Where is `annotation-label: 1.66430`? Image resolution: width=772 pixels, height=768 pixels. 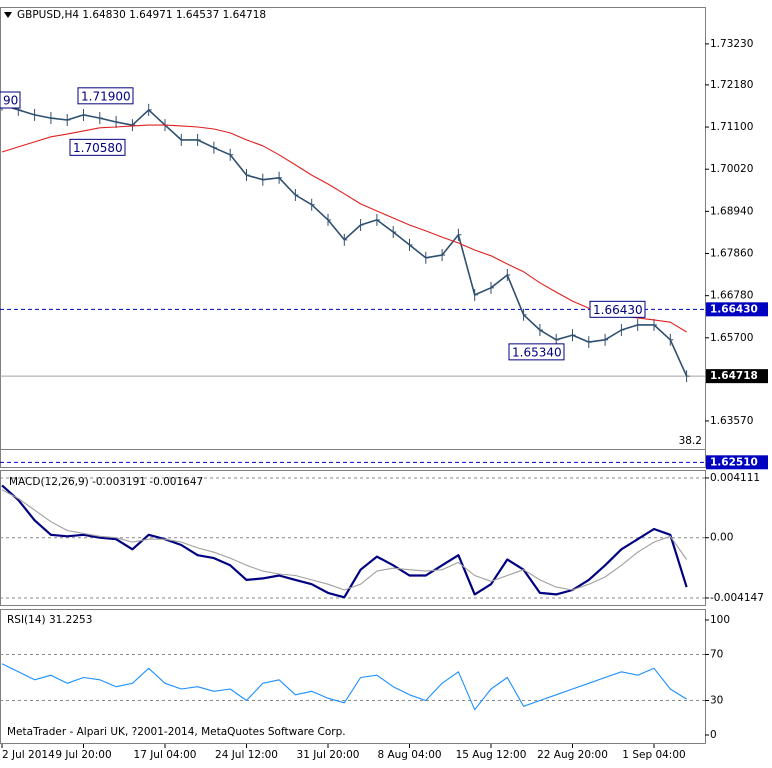
annotation-label: 1.66430 is located at coordinates (618, 310).